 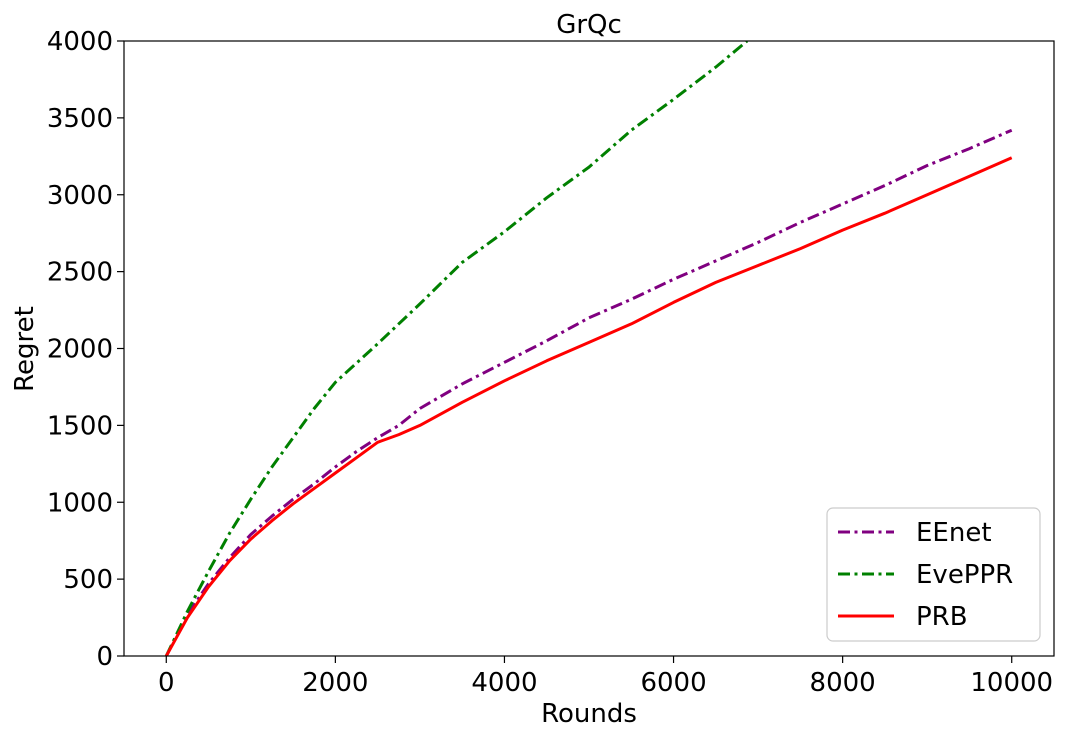 I want to click on y-tick-label: 500, so click(x=88, y=580).